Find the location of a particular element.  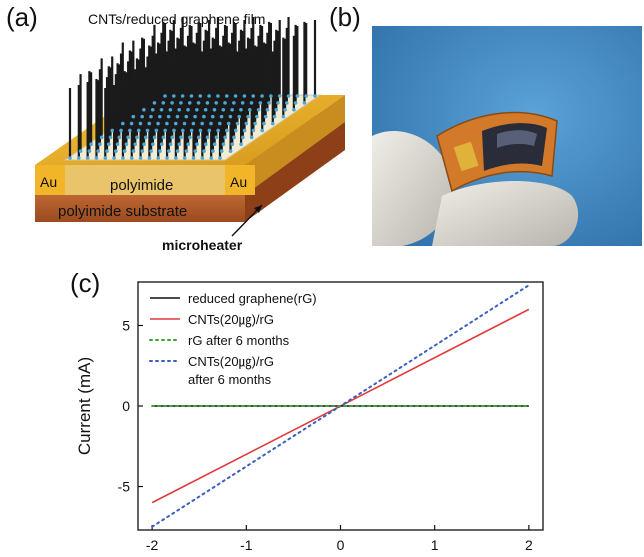

gold-layer-side is located at coordinates (295, 145).